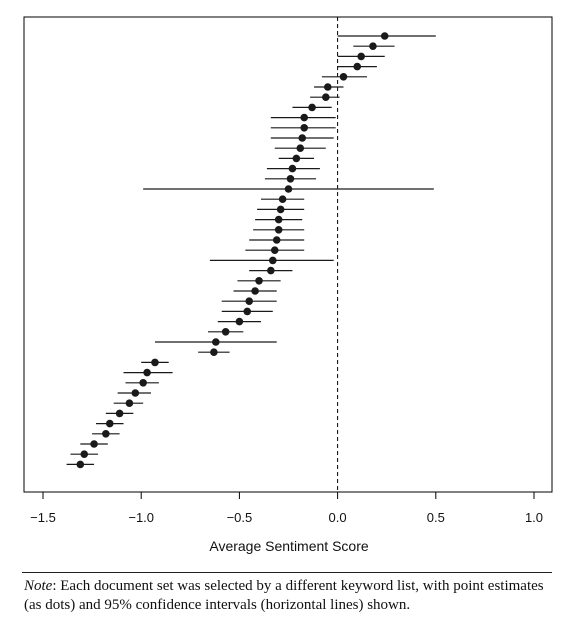  Describe the element at coordinates (436, 517) in the screenshot. I see `x-tick-label: 0.5` at that location.